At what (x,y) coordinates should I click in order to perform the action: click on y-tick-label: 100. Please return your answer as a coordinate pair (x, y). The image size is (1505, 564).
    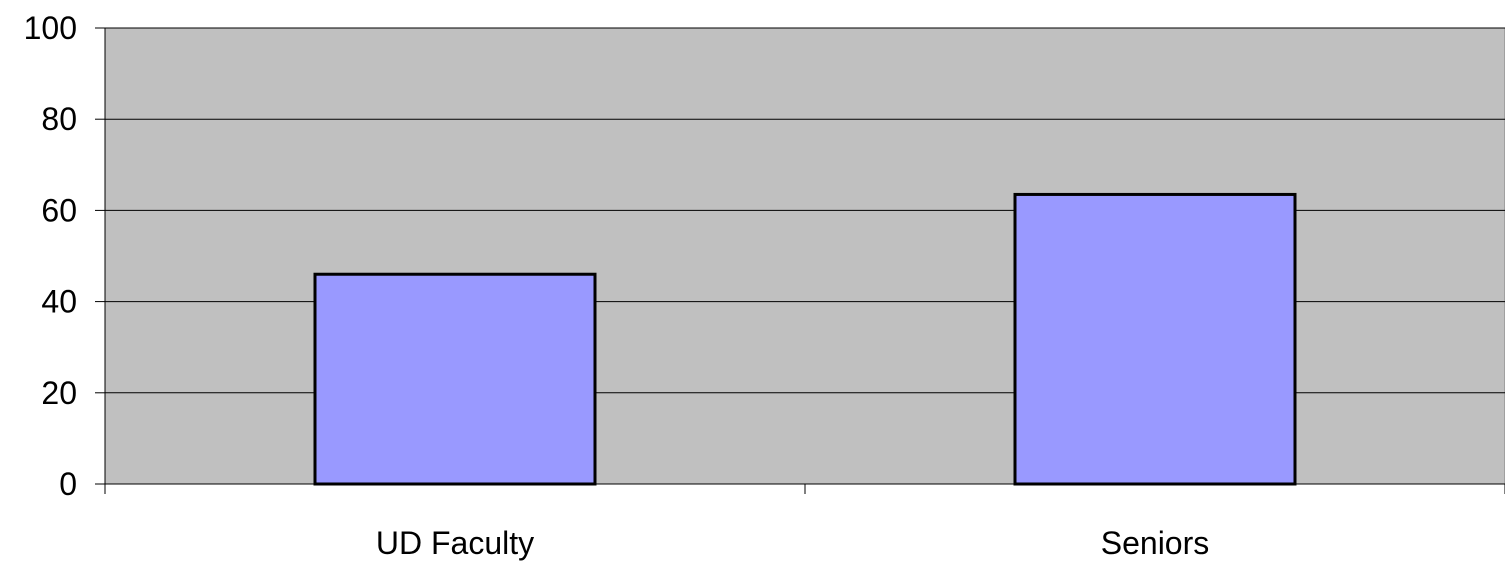
    Looking at the image, I should click on (50, 28).